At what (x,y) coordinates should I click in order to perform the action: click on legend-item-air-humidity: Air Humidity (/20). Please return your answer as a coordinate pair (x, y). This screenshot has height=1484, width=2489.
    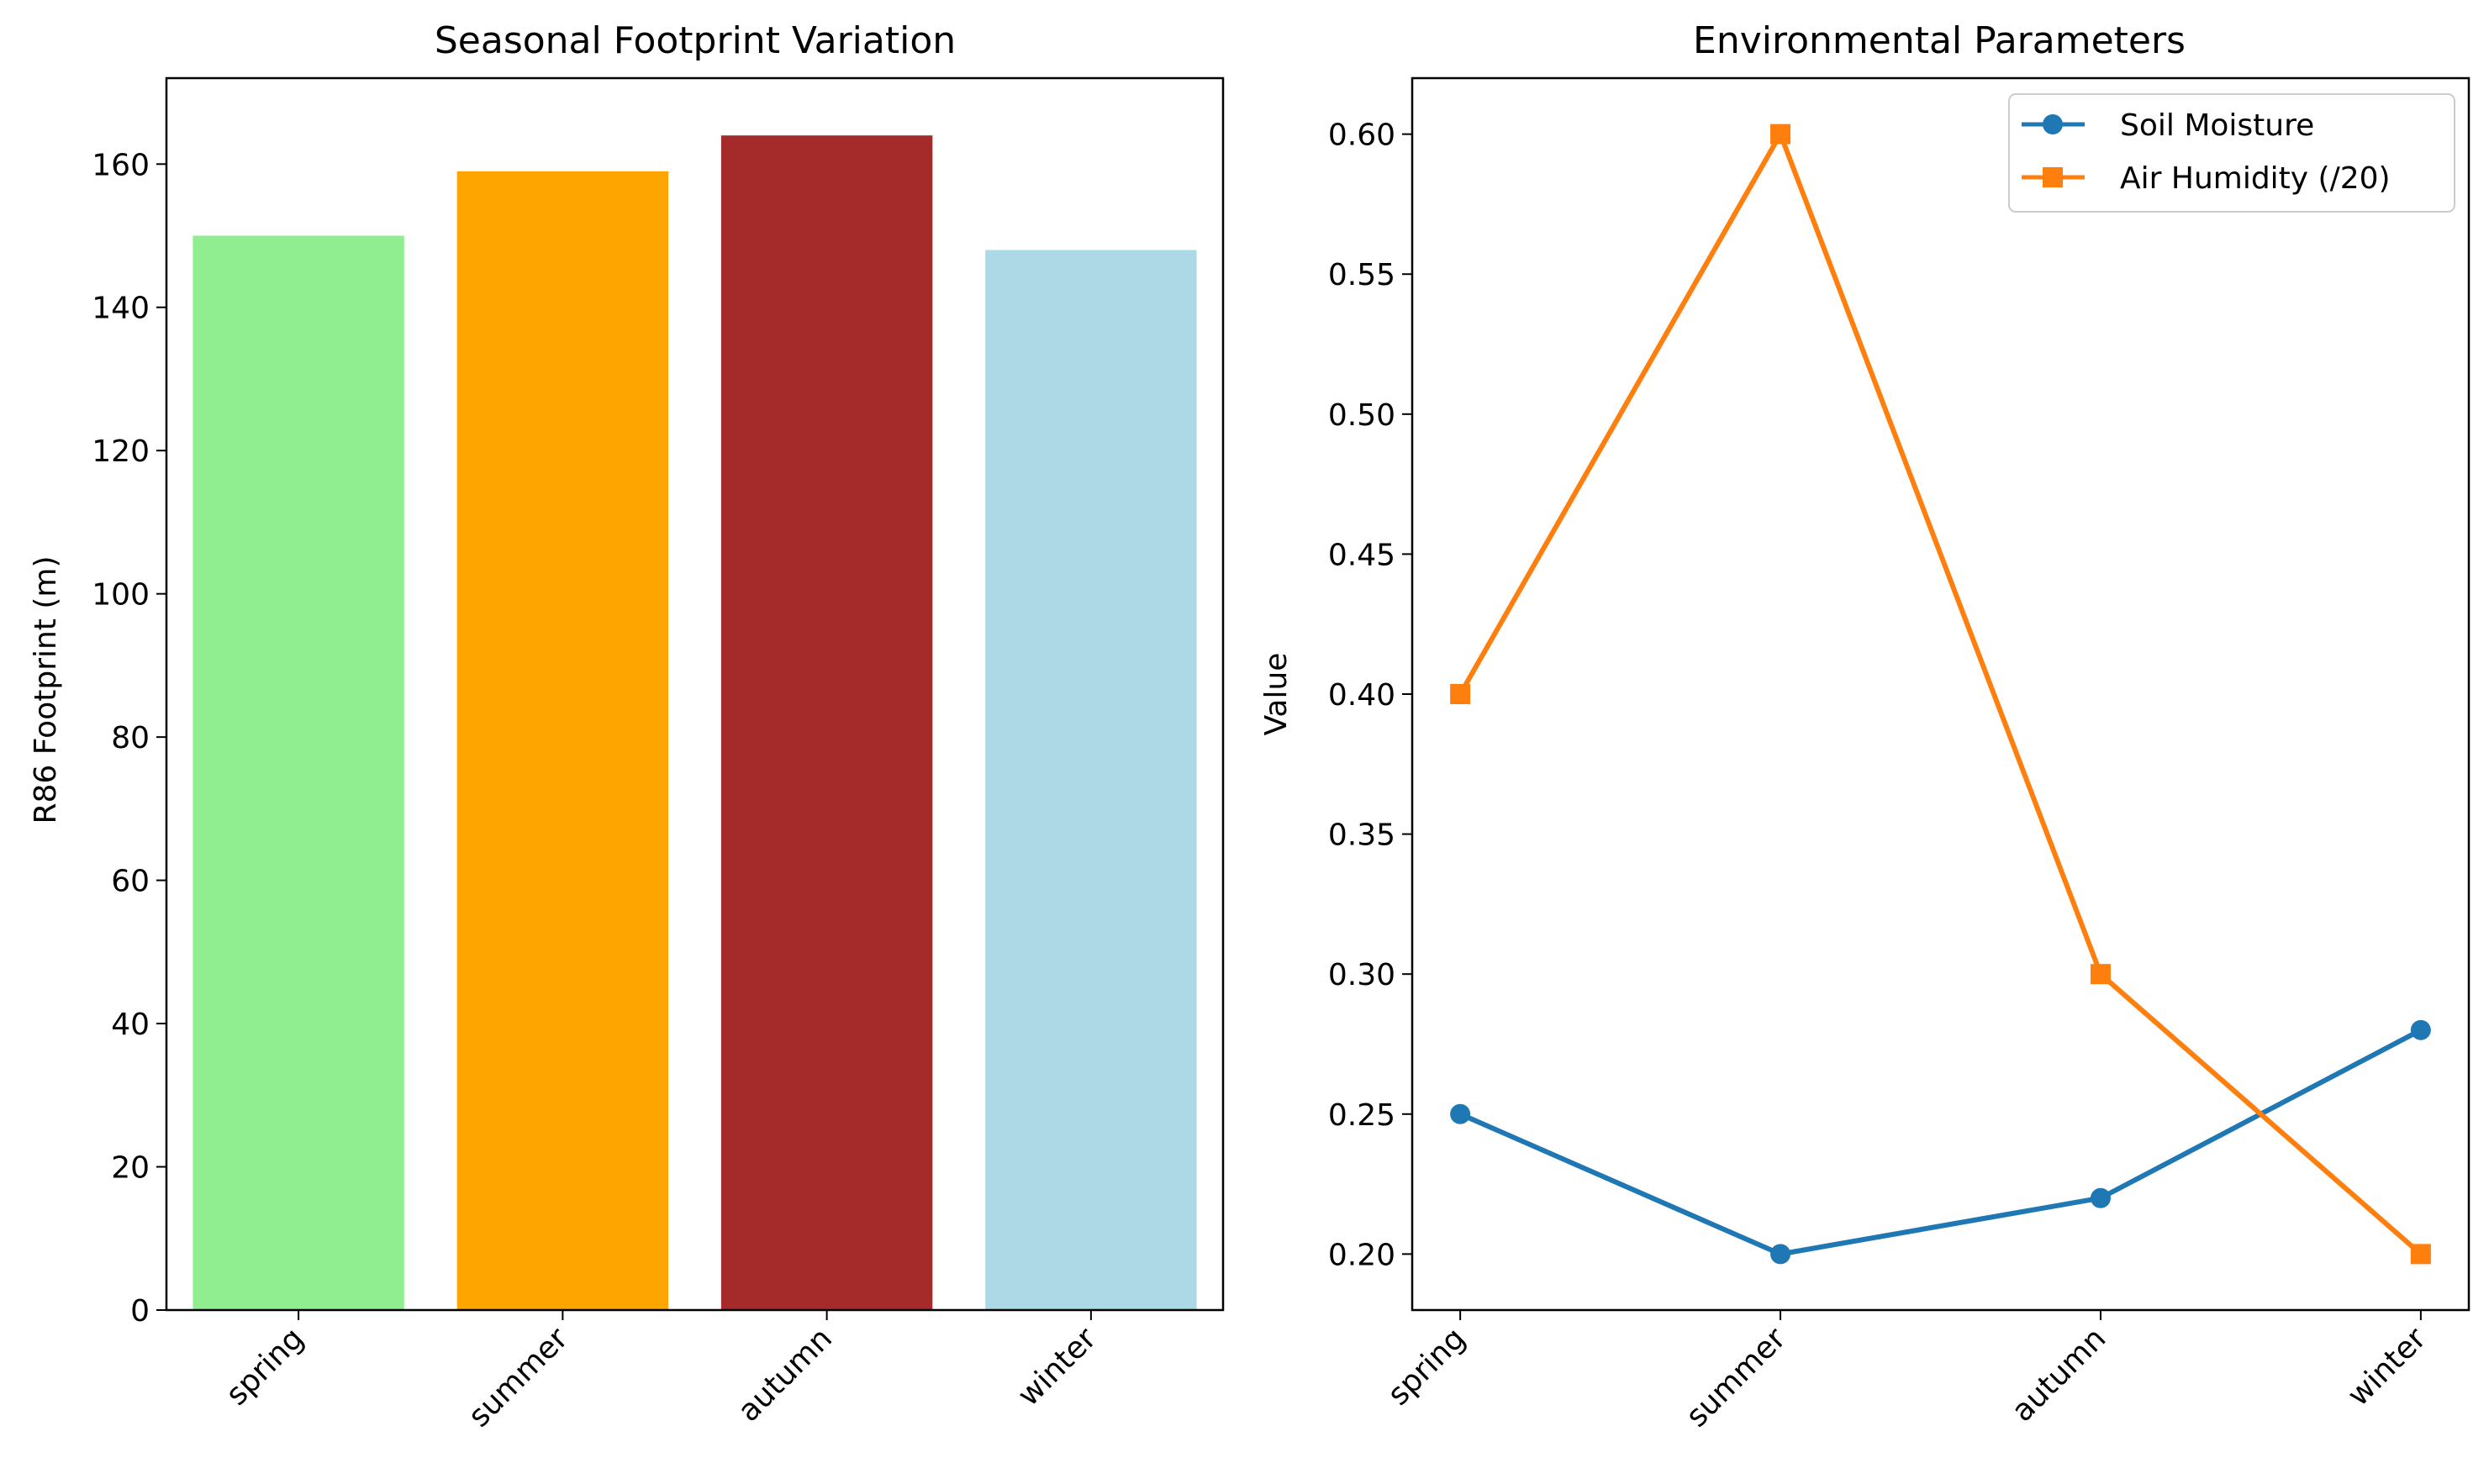
    Looking at the image, I should click on (2206, 178).